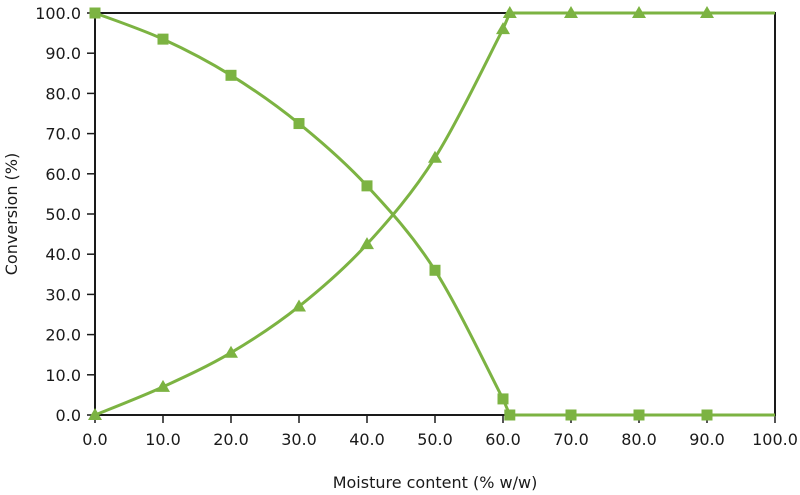 The image size is (800, 495). I want to click on y-tick-label: 90.0, so click(63, 53).